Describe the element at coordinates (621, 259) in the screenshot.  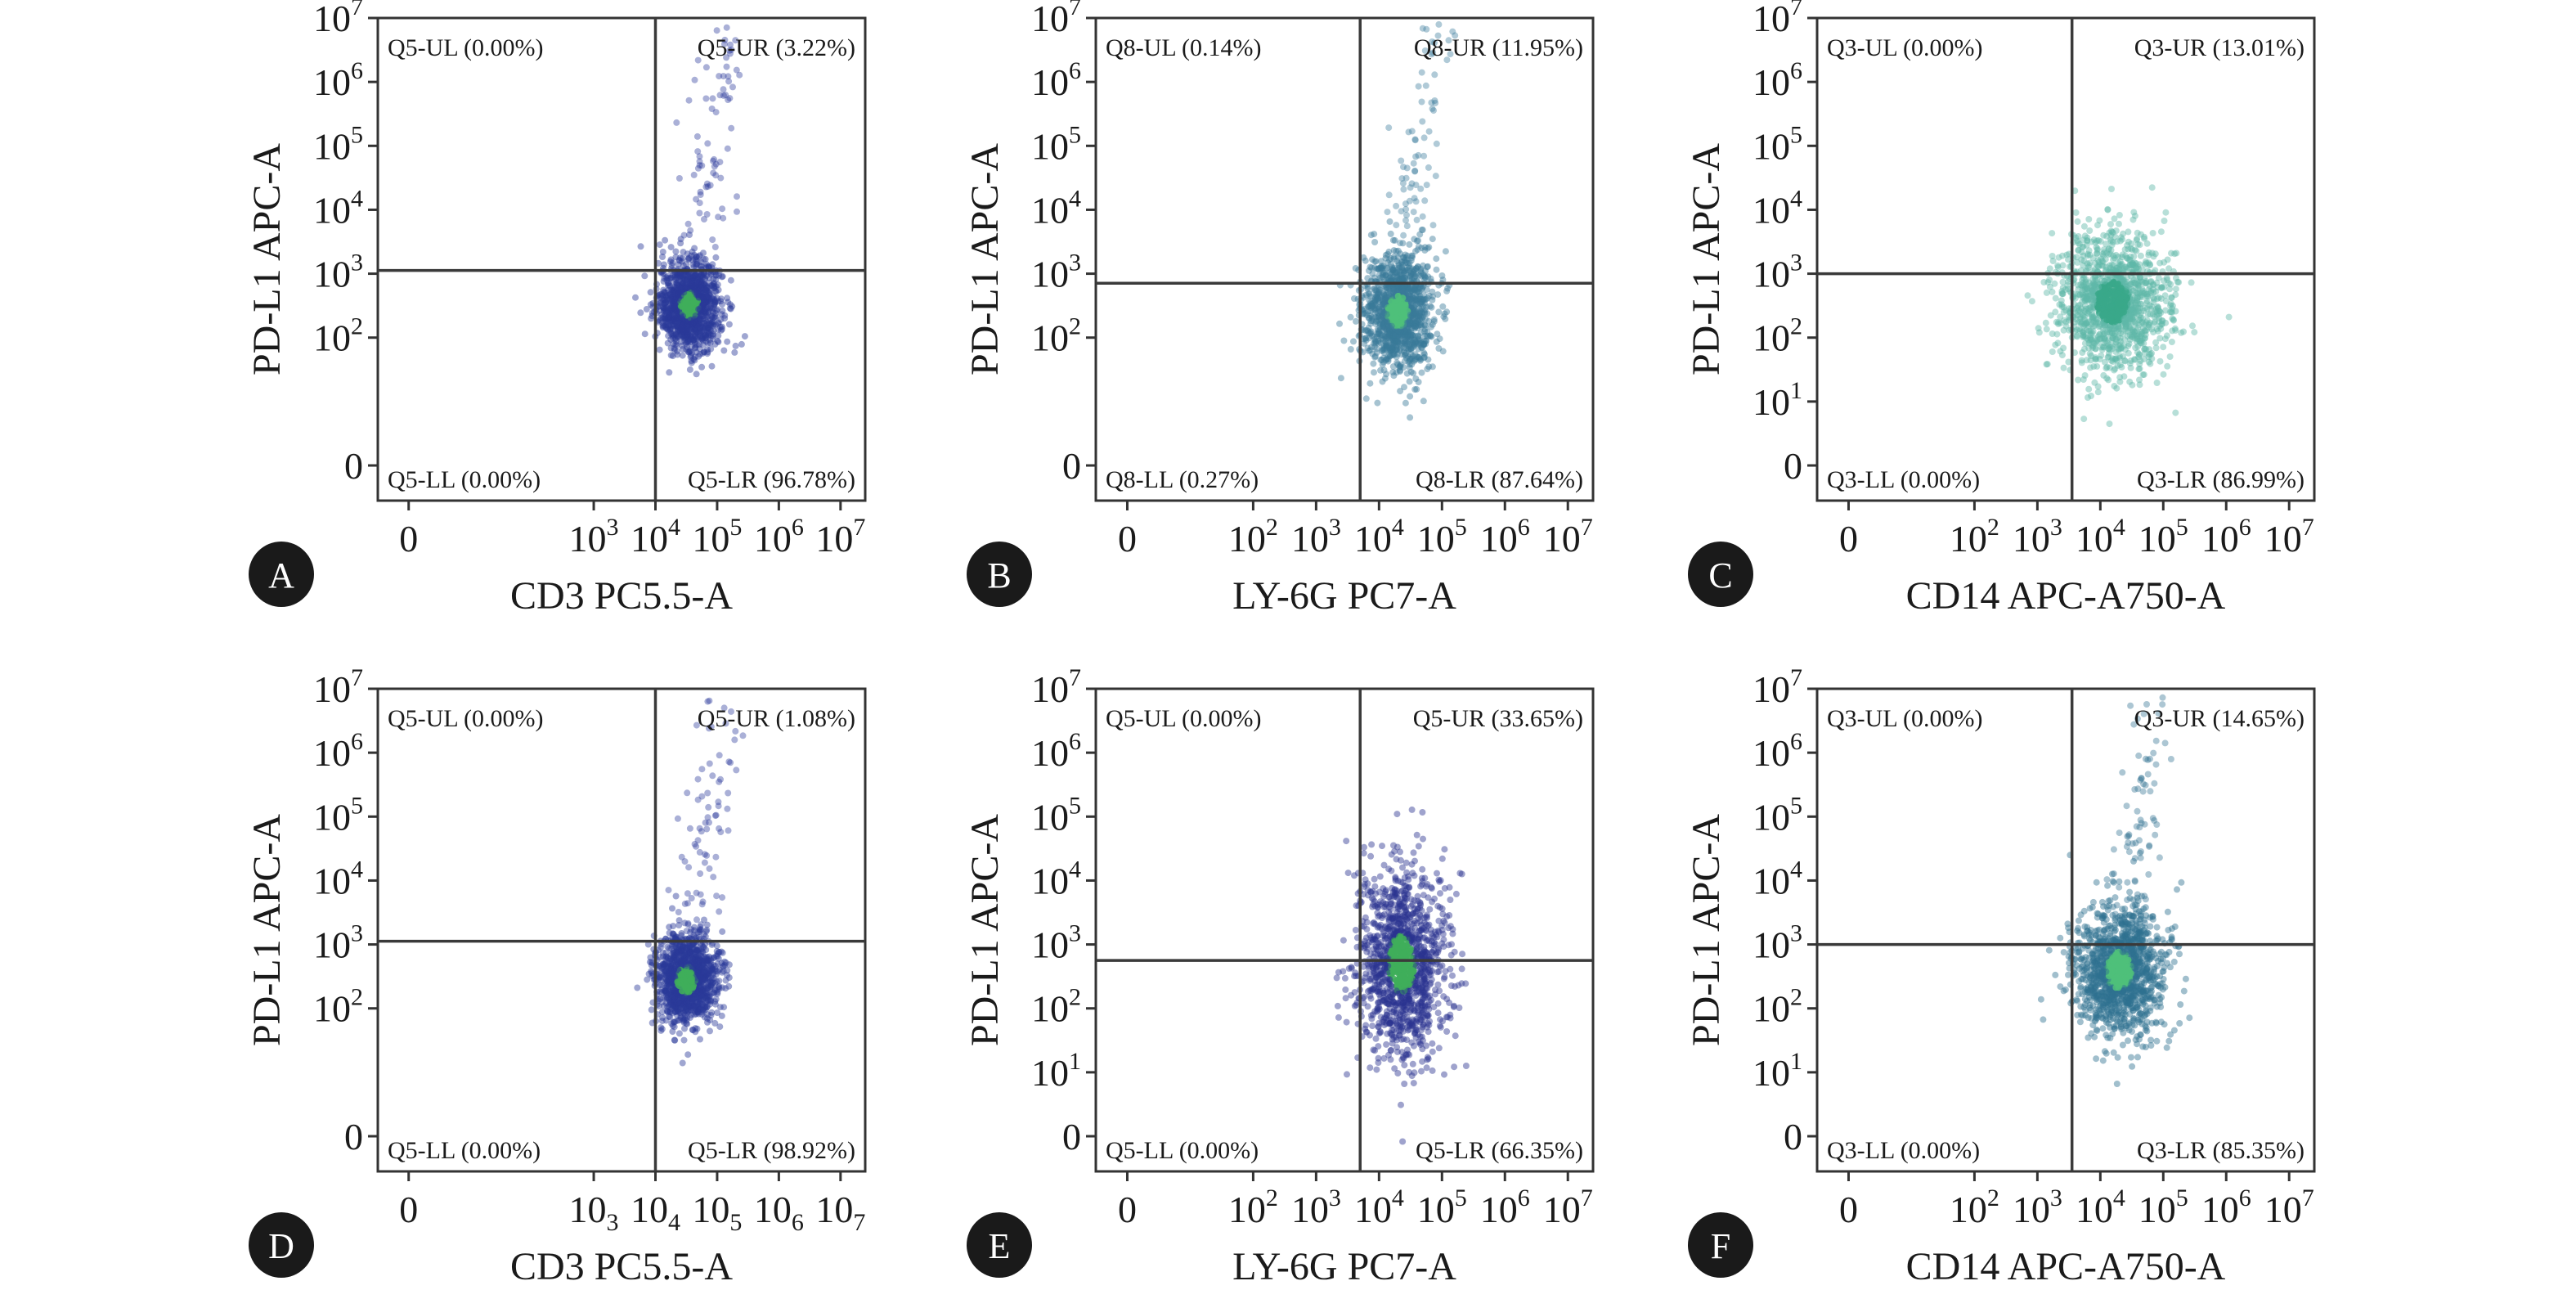
I see `plot-frame` at that location.